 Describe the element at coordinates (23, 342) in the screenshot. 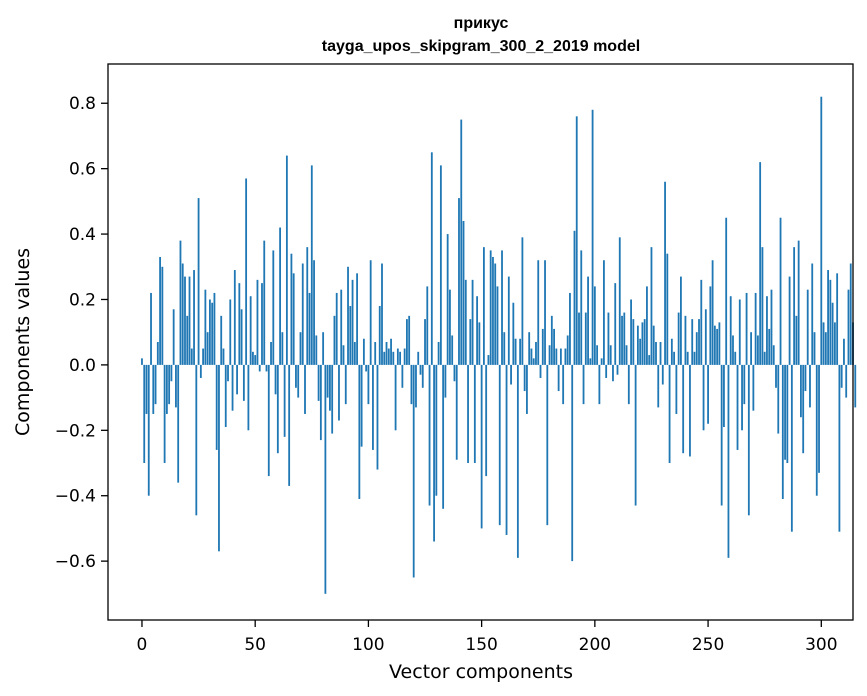

I see `y-axis-label: Components values` at that location.